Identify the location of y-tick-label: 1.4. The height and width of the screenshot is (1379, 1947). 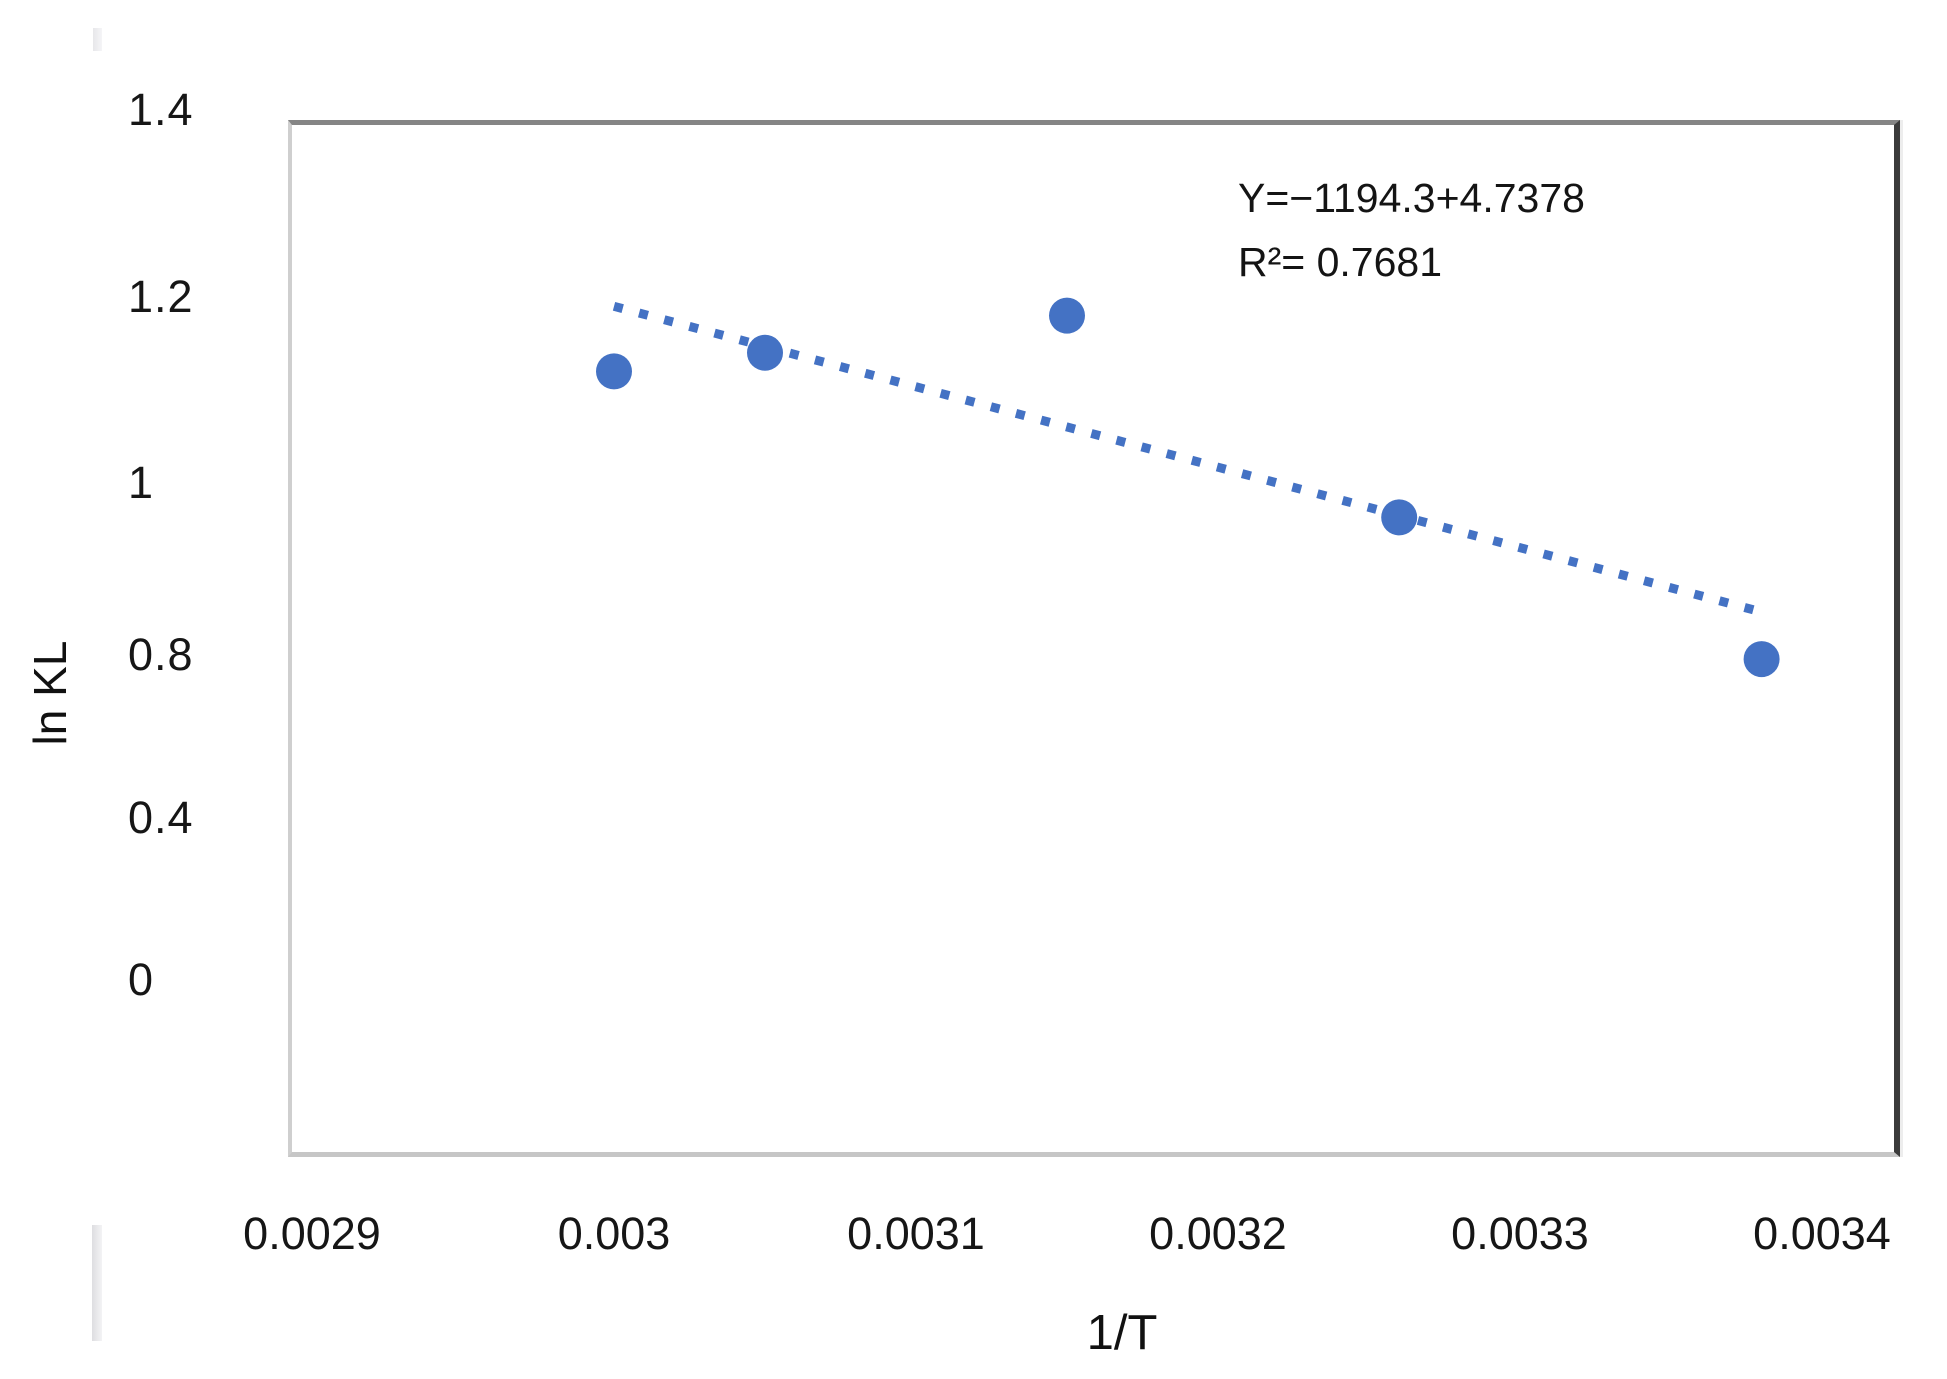
(161, 109).